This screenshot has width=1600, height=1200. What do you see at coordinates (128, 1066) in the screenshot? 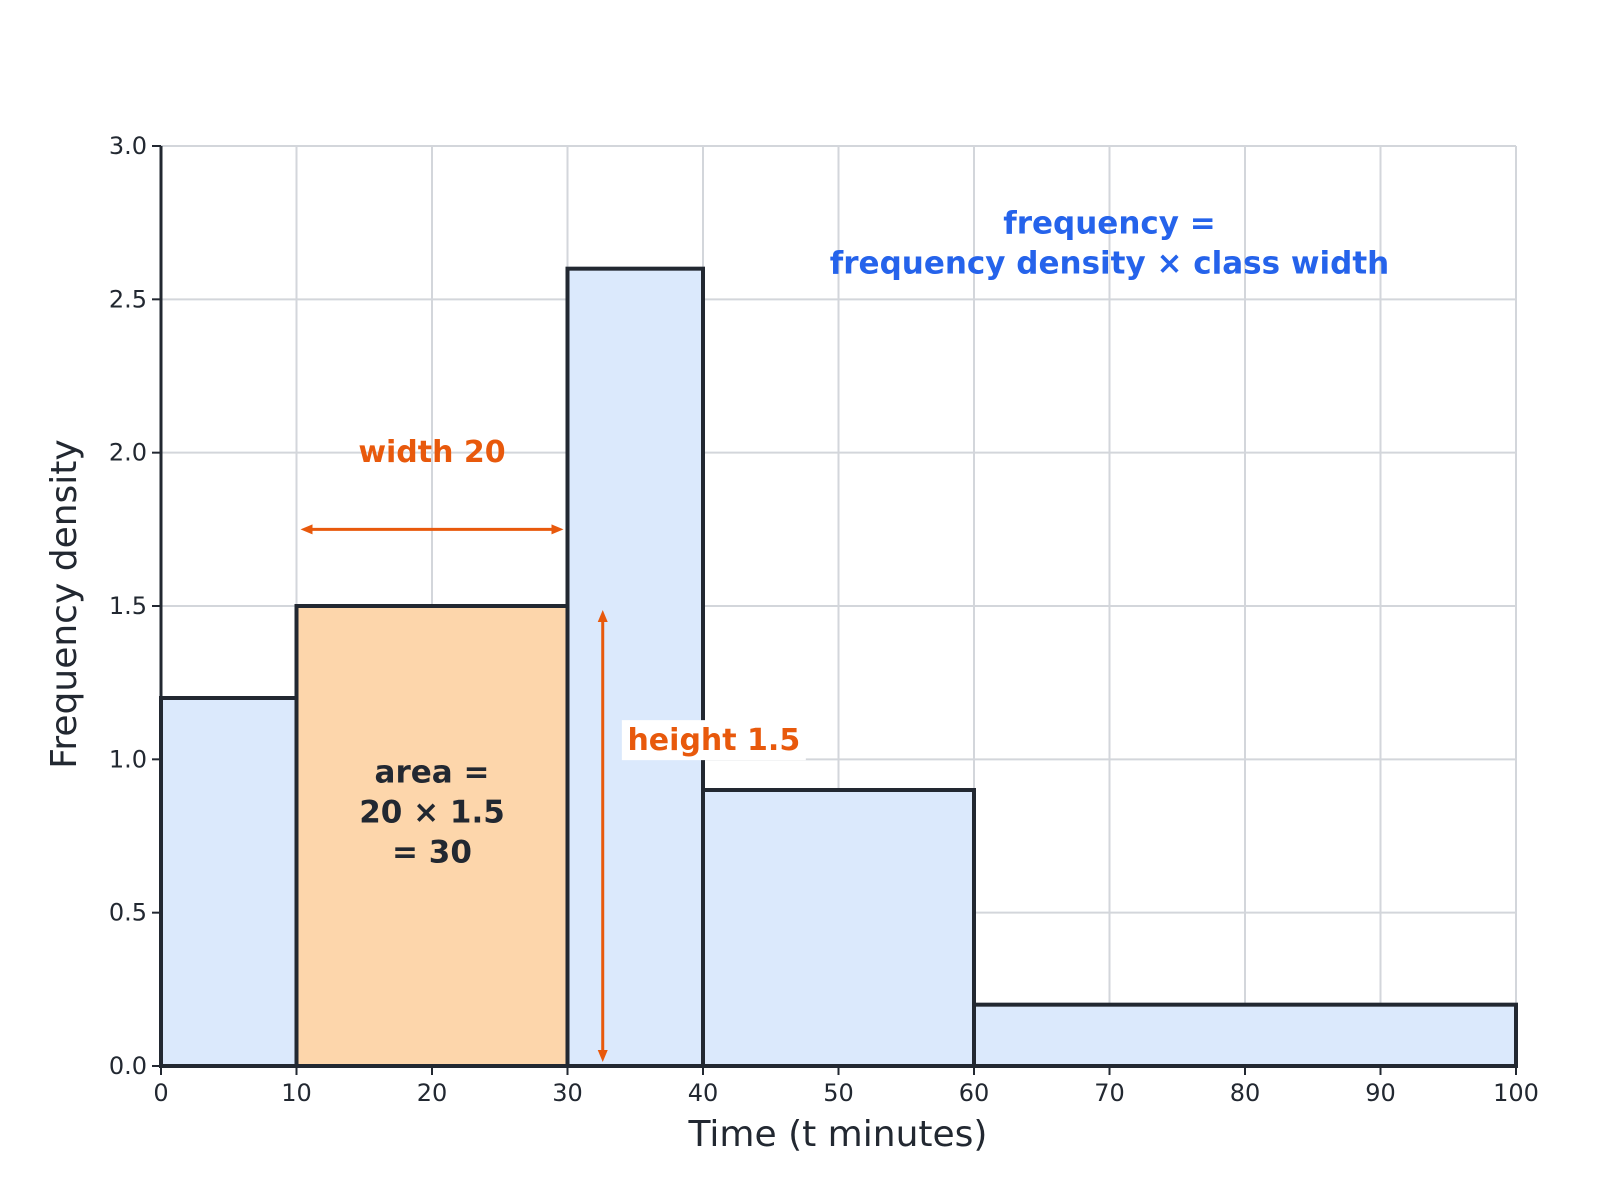
I see `y-tick-label: 0.0` at bounding box center [128, 1066].